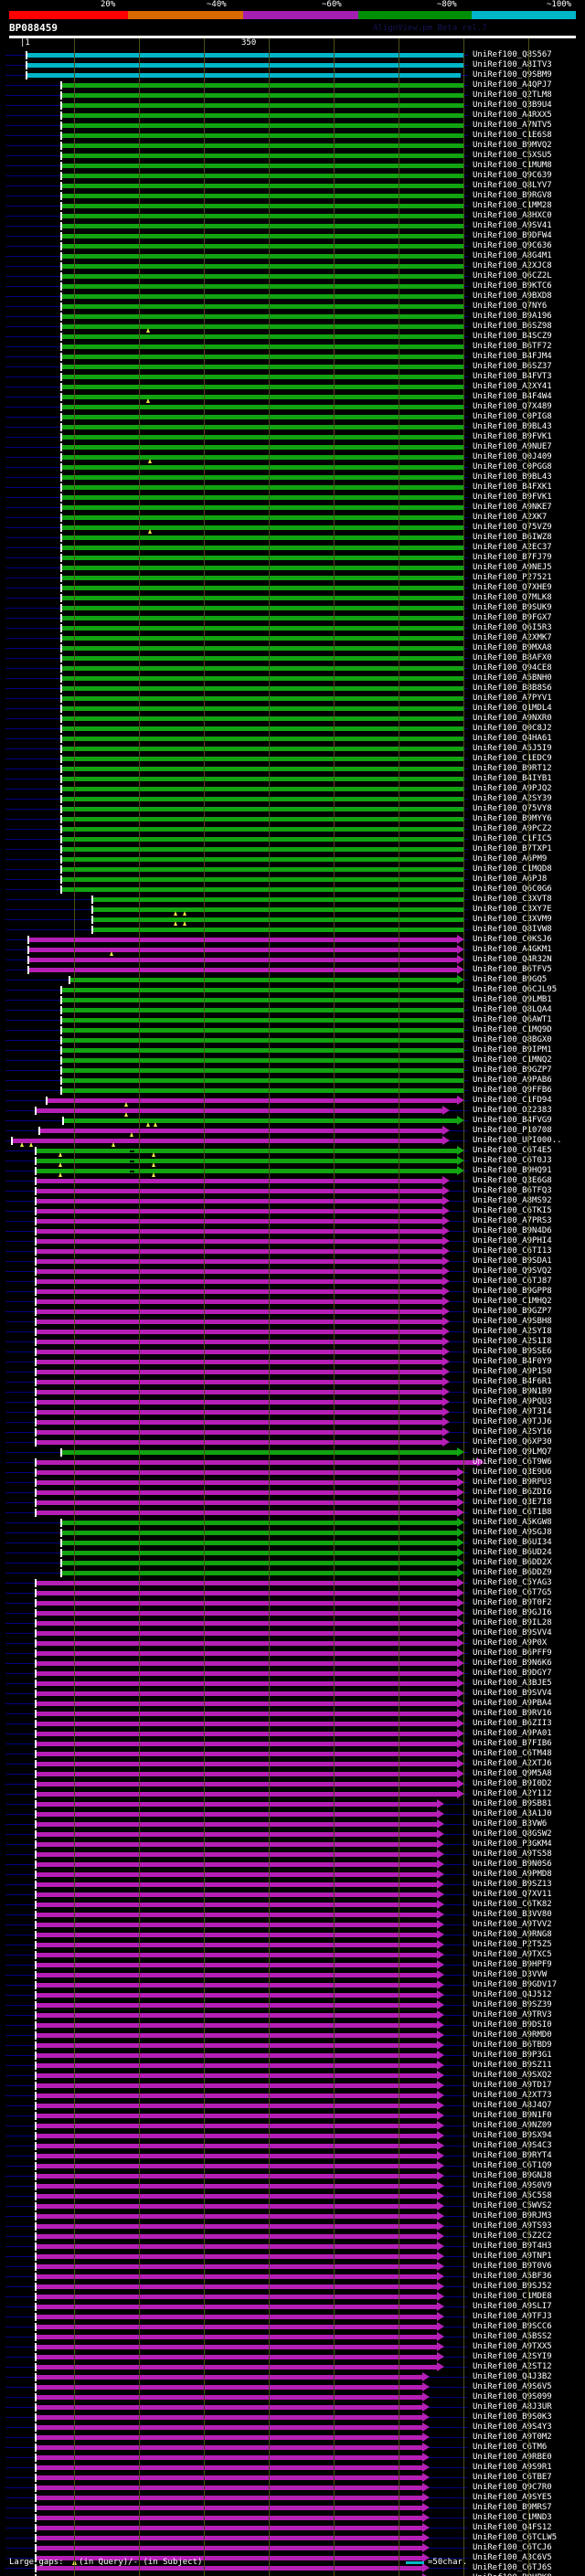  What do you see at coordinates (293, 377) in the screenshot?
I see `hit-row: UniRef100_B4FVT3` at bounding box center [293, 377].